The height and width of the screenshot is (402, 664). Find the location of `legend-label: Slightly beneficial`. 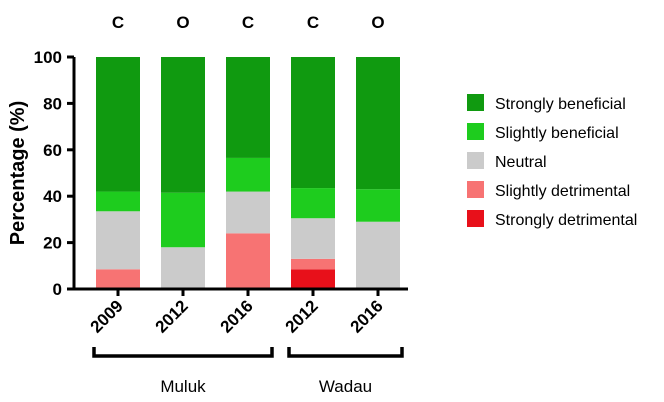

legend-label: Slightly beneficial is located at coordinates (557, 133).